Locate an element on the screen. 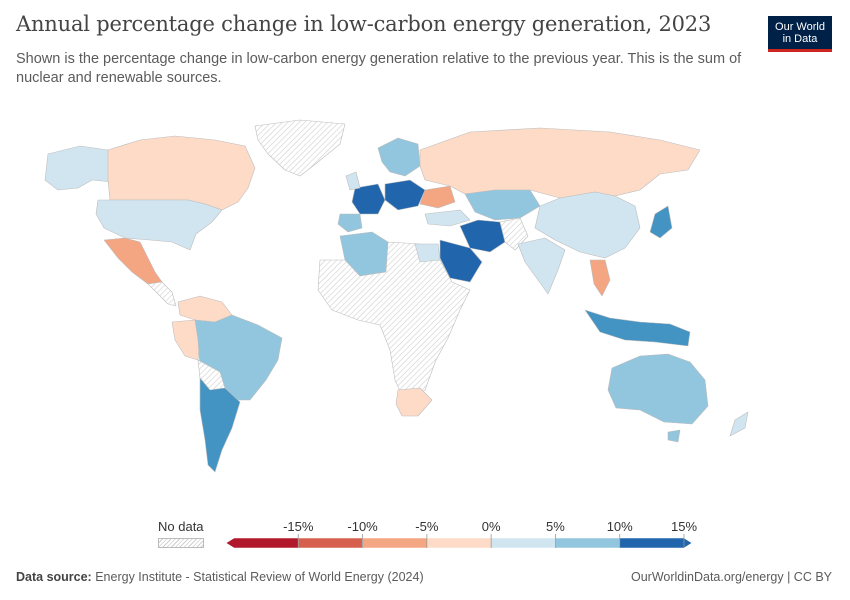 This screenshot has width=850, height=600. legend-tick-label: 5% is located at coordinates (555, 526).